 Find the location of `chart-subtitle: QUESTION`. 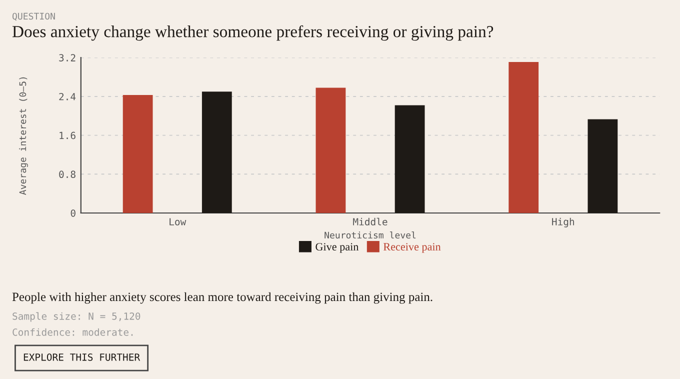

chart-subtitle: QUESTION is located at coordinates (33, 16).